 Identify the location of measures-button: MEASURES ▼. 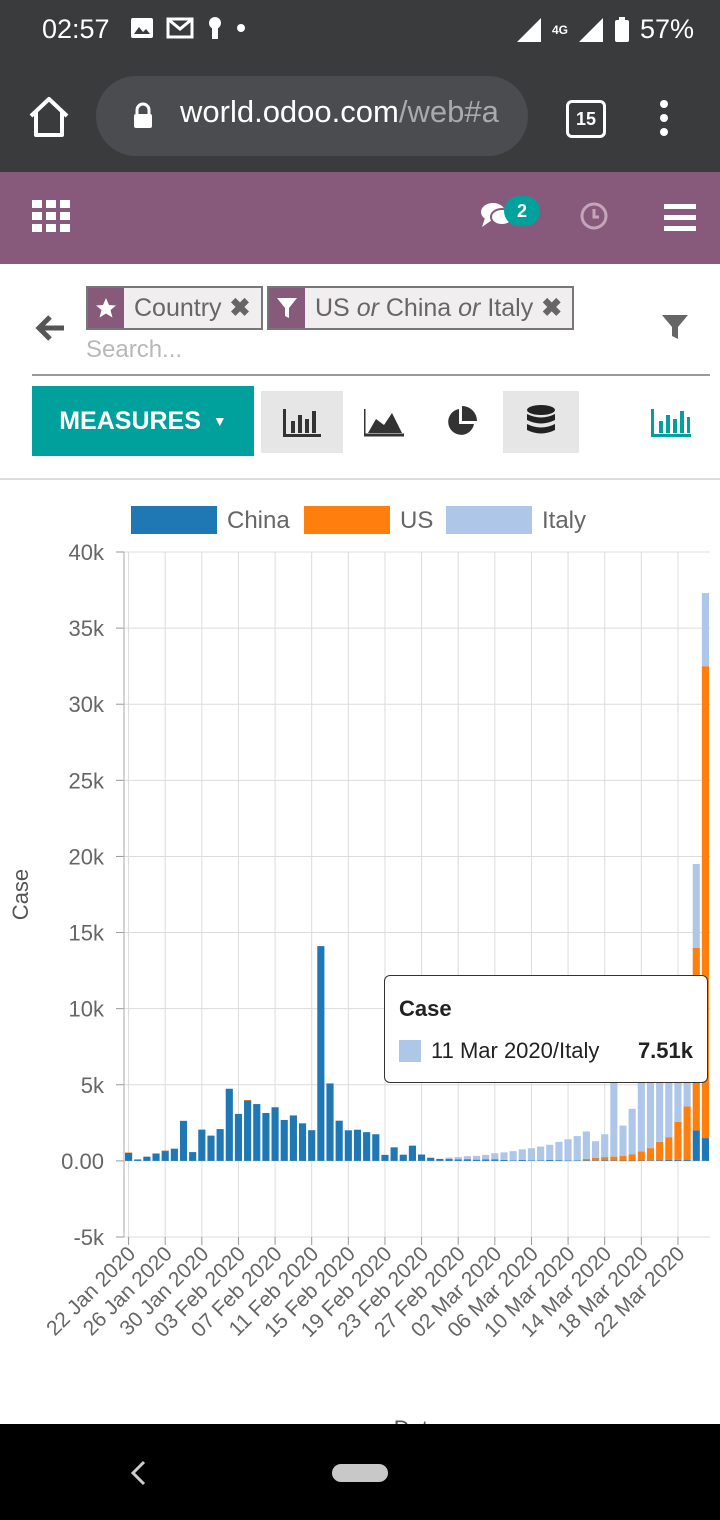
(143, 421).